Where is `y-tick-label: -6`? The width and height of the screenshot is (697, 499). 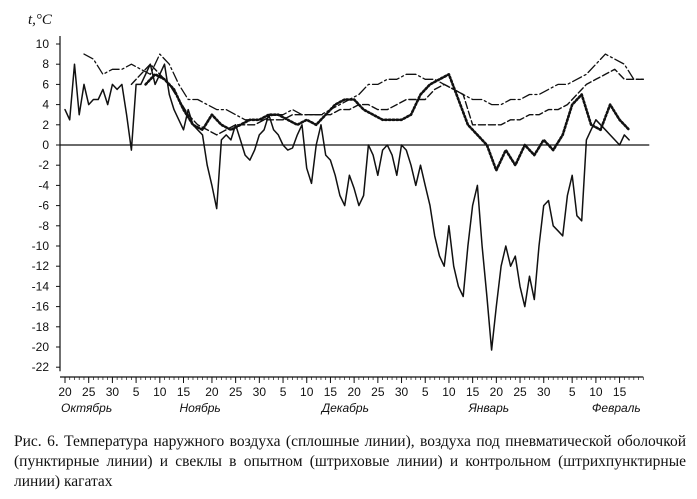 y-tick-label: -6 is located at coordinates (43, 206).